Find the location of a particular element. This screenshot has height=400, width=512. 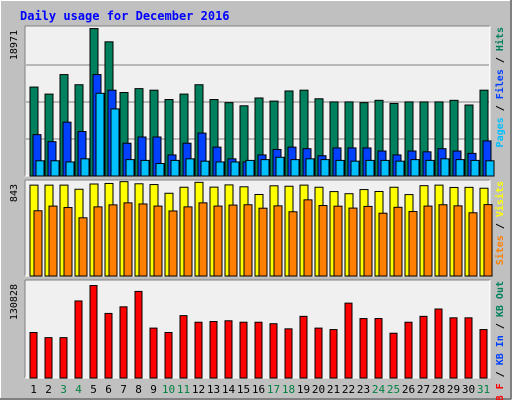

legend-part: Sites is located at coordinates (500, 250).